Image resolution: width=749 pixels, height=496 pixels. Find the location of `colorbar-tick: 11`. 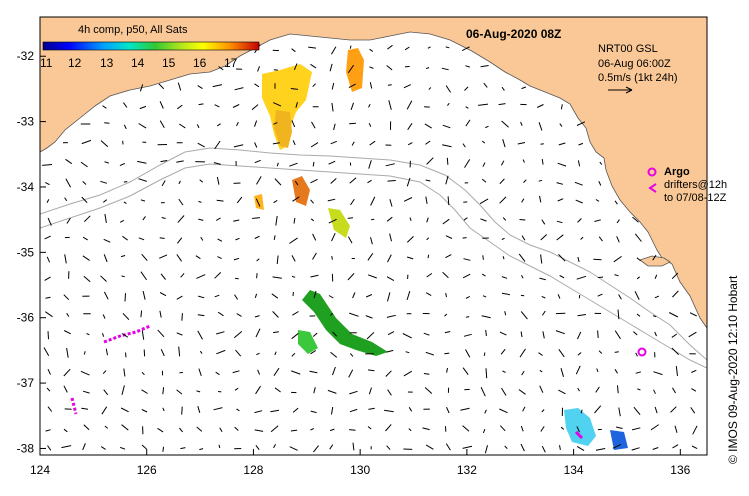

colorbar-tick: 11 is located at coordinates (46, 63).